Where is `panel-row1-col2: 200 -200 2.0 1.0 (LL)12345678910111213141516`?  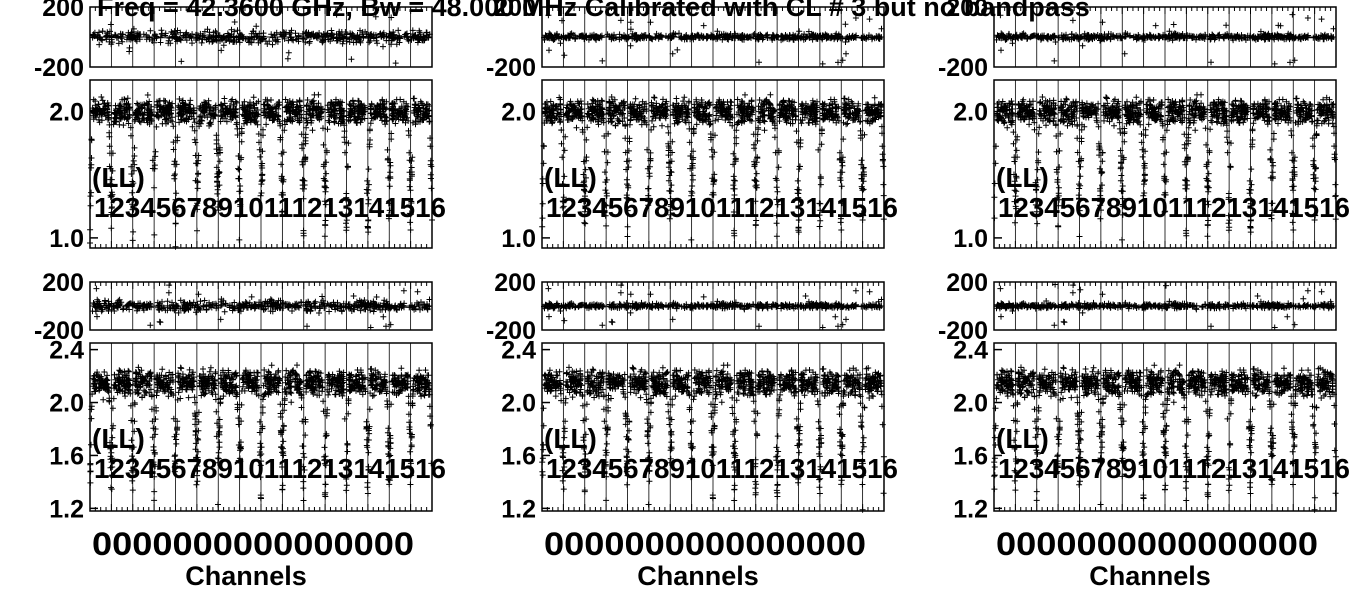 panel-row1-col2: 200 -200 2.0 1.0 (LL)12345678910111213141516 is located at coordinates (692, 126).